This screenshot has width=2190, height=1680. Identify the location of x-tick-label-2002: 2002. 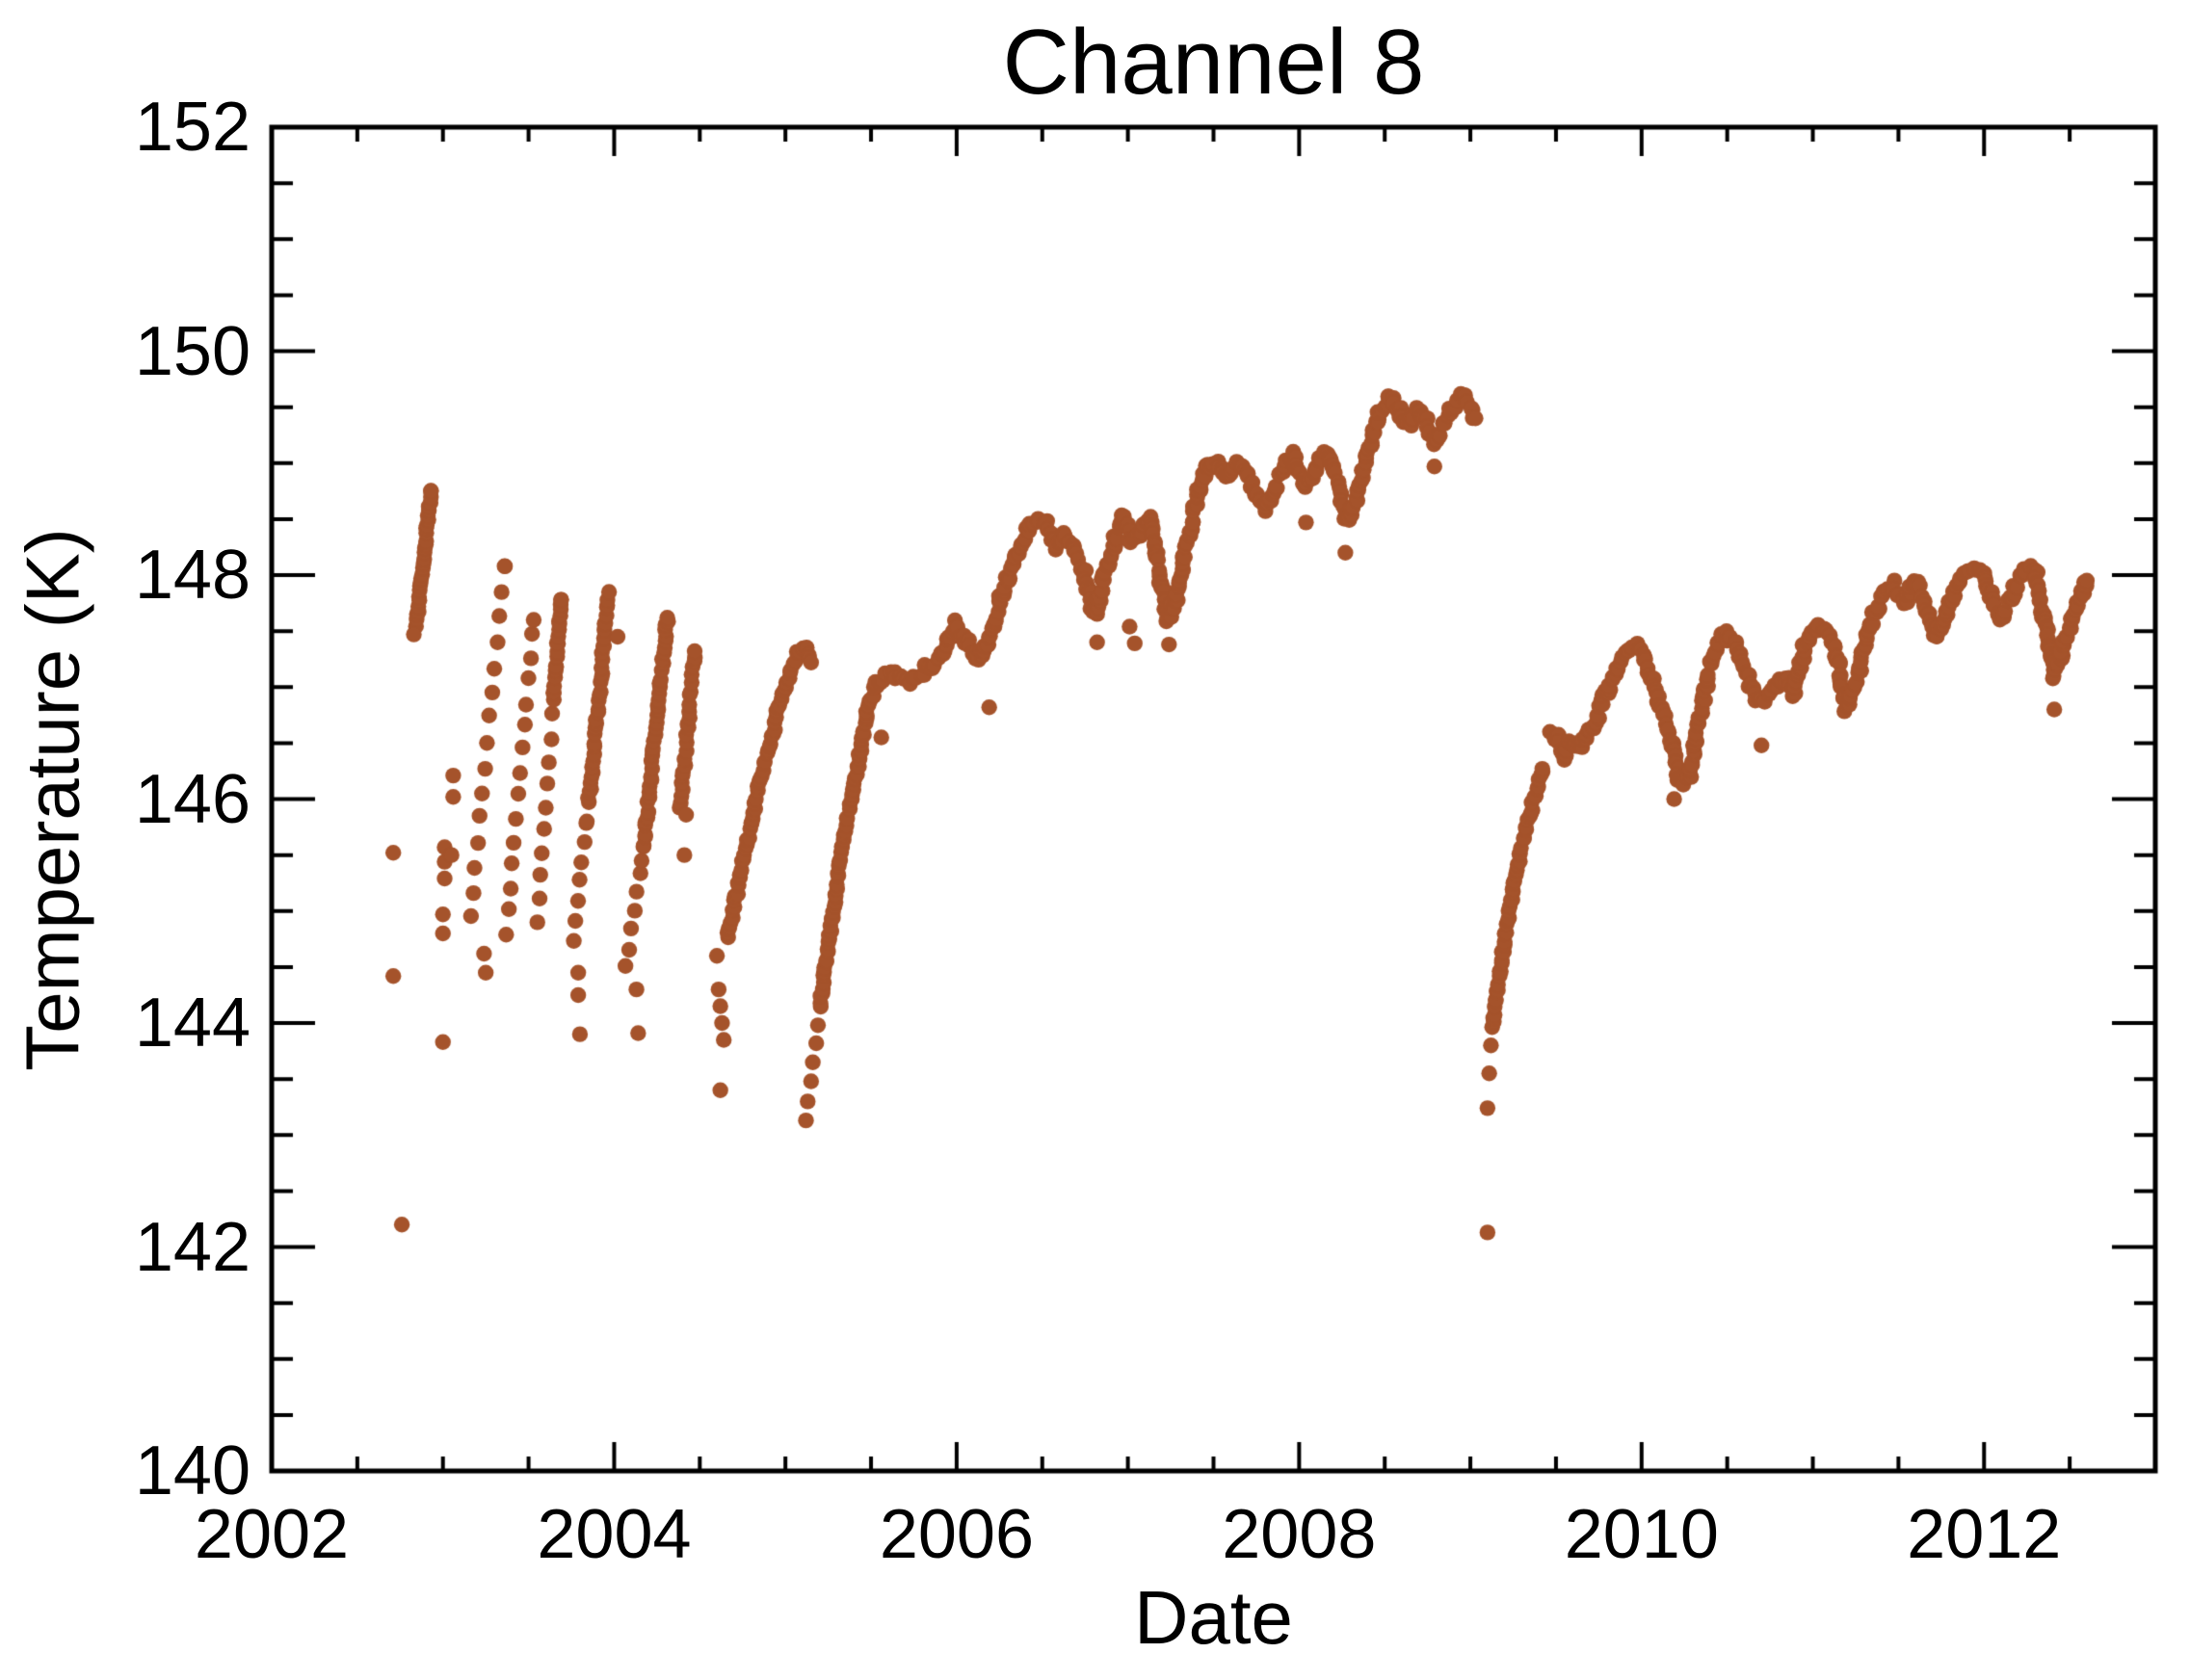
(272, 1535).